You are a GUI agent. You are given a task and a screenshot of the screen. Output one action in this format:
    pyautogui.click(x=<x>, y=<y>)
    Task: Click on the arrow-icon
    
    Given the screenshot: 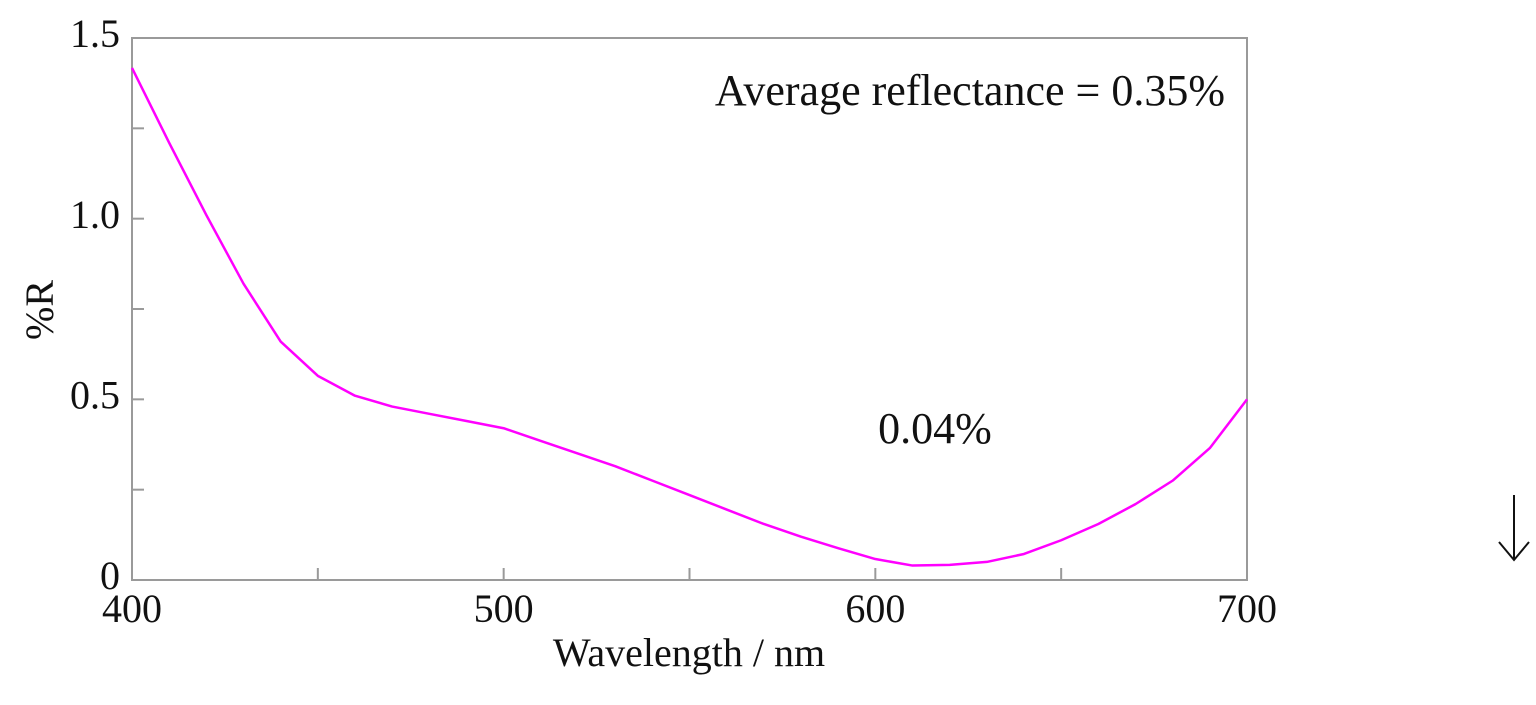 What is the action you would take?
    pyautogui.click(x=1514, y=528)
    